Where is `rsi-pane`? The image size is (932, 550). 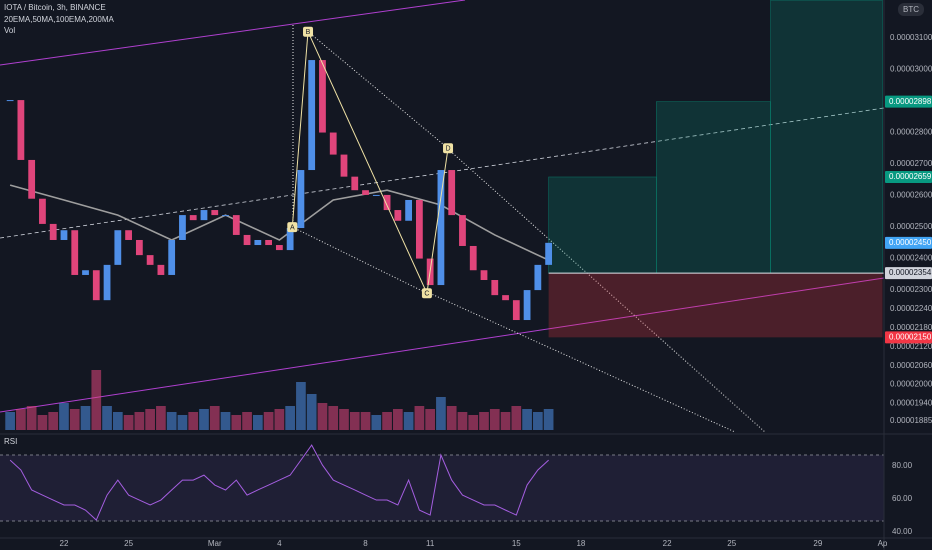
rsi-pane is located at coordinates (442, 483).